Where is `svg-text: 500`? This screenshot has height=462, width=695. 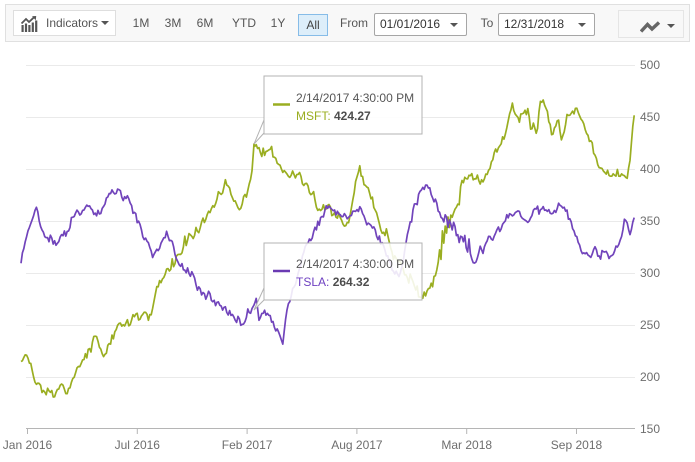 svg-text: 500 is located at coordinates (650, 65).